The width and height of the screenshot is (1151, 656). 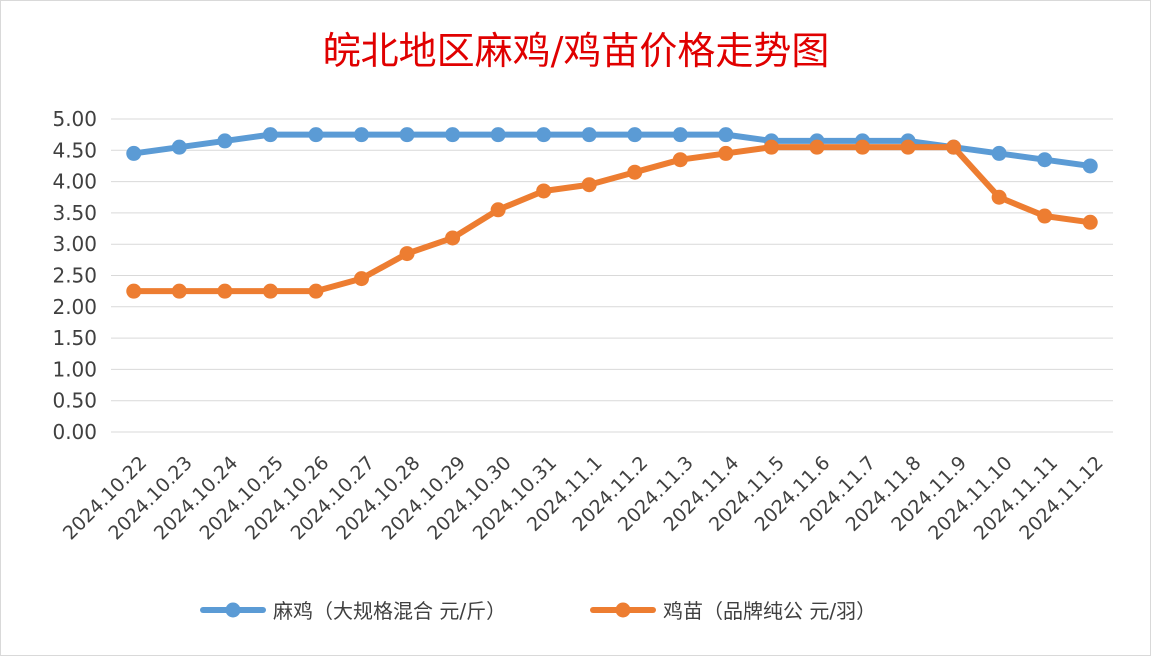 What do you see at coordinates (74, 213) in the screenshot?
I see `y-tick-label: 3.50` at bounding box center [74, 213].